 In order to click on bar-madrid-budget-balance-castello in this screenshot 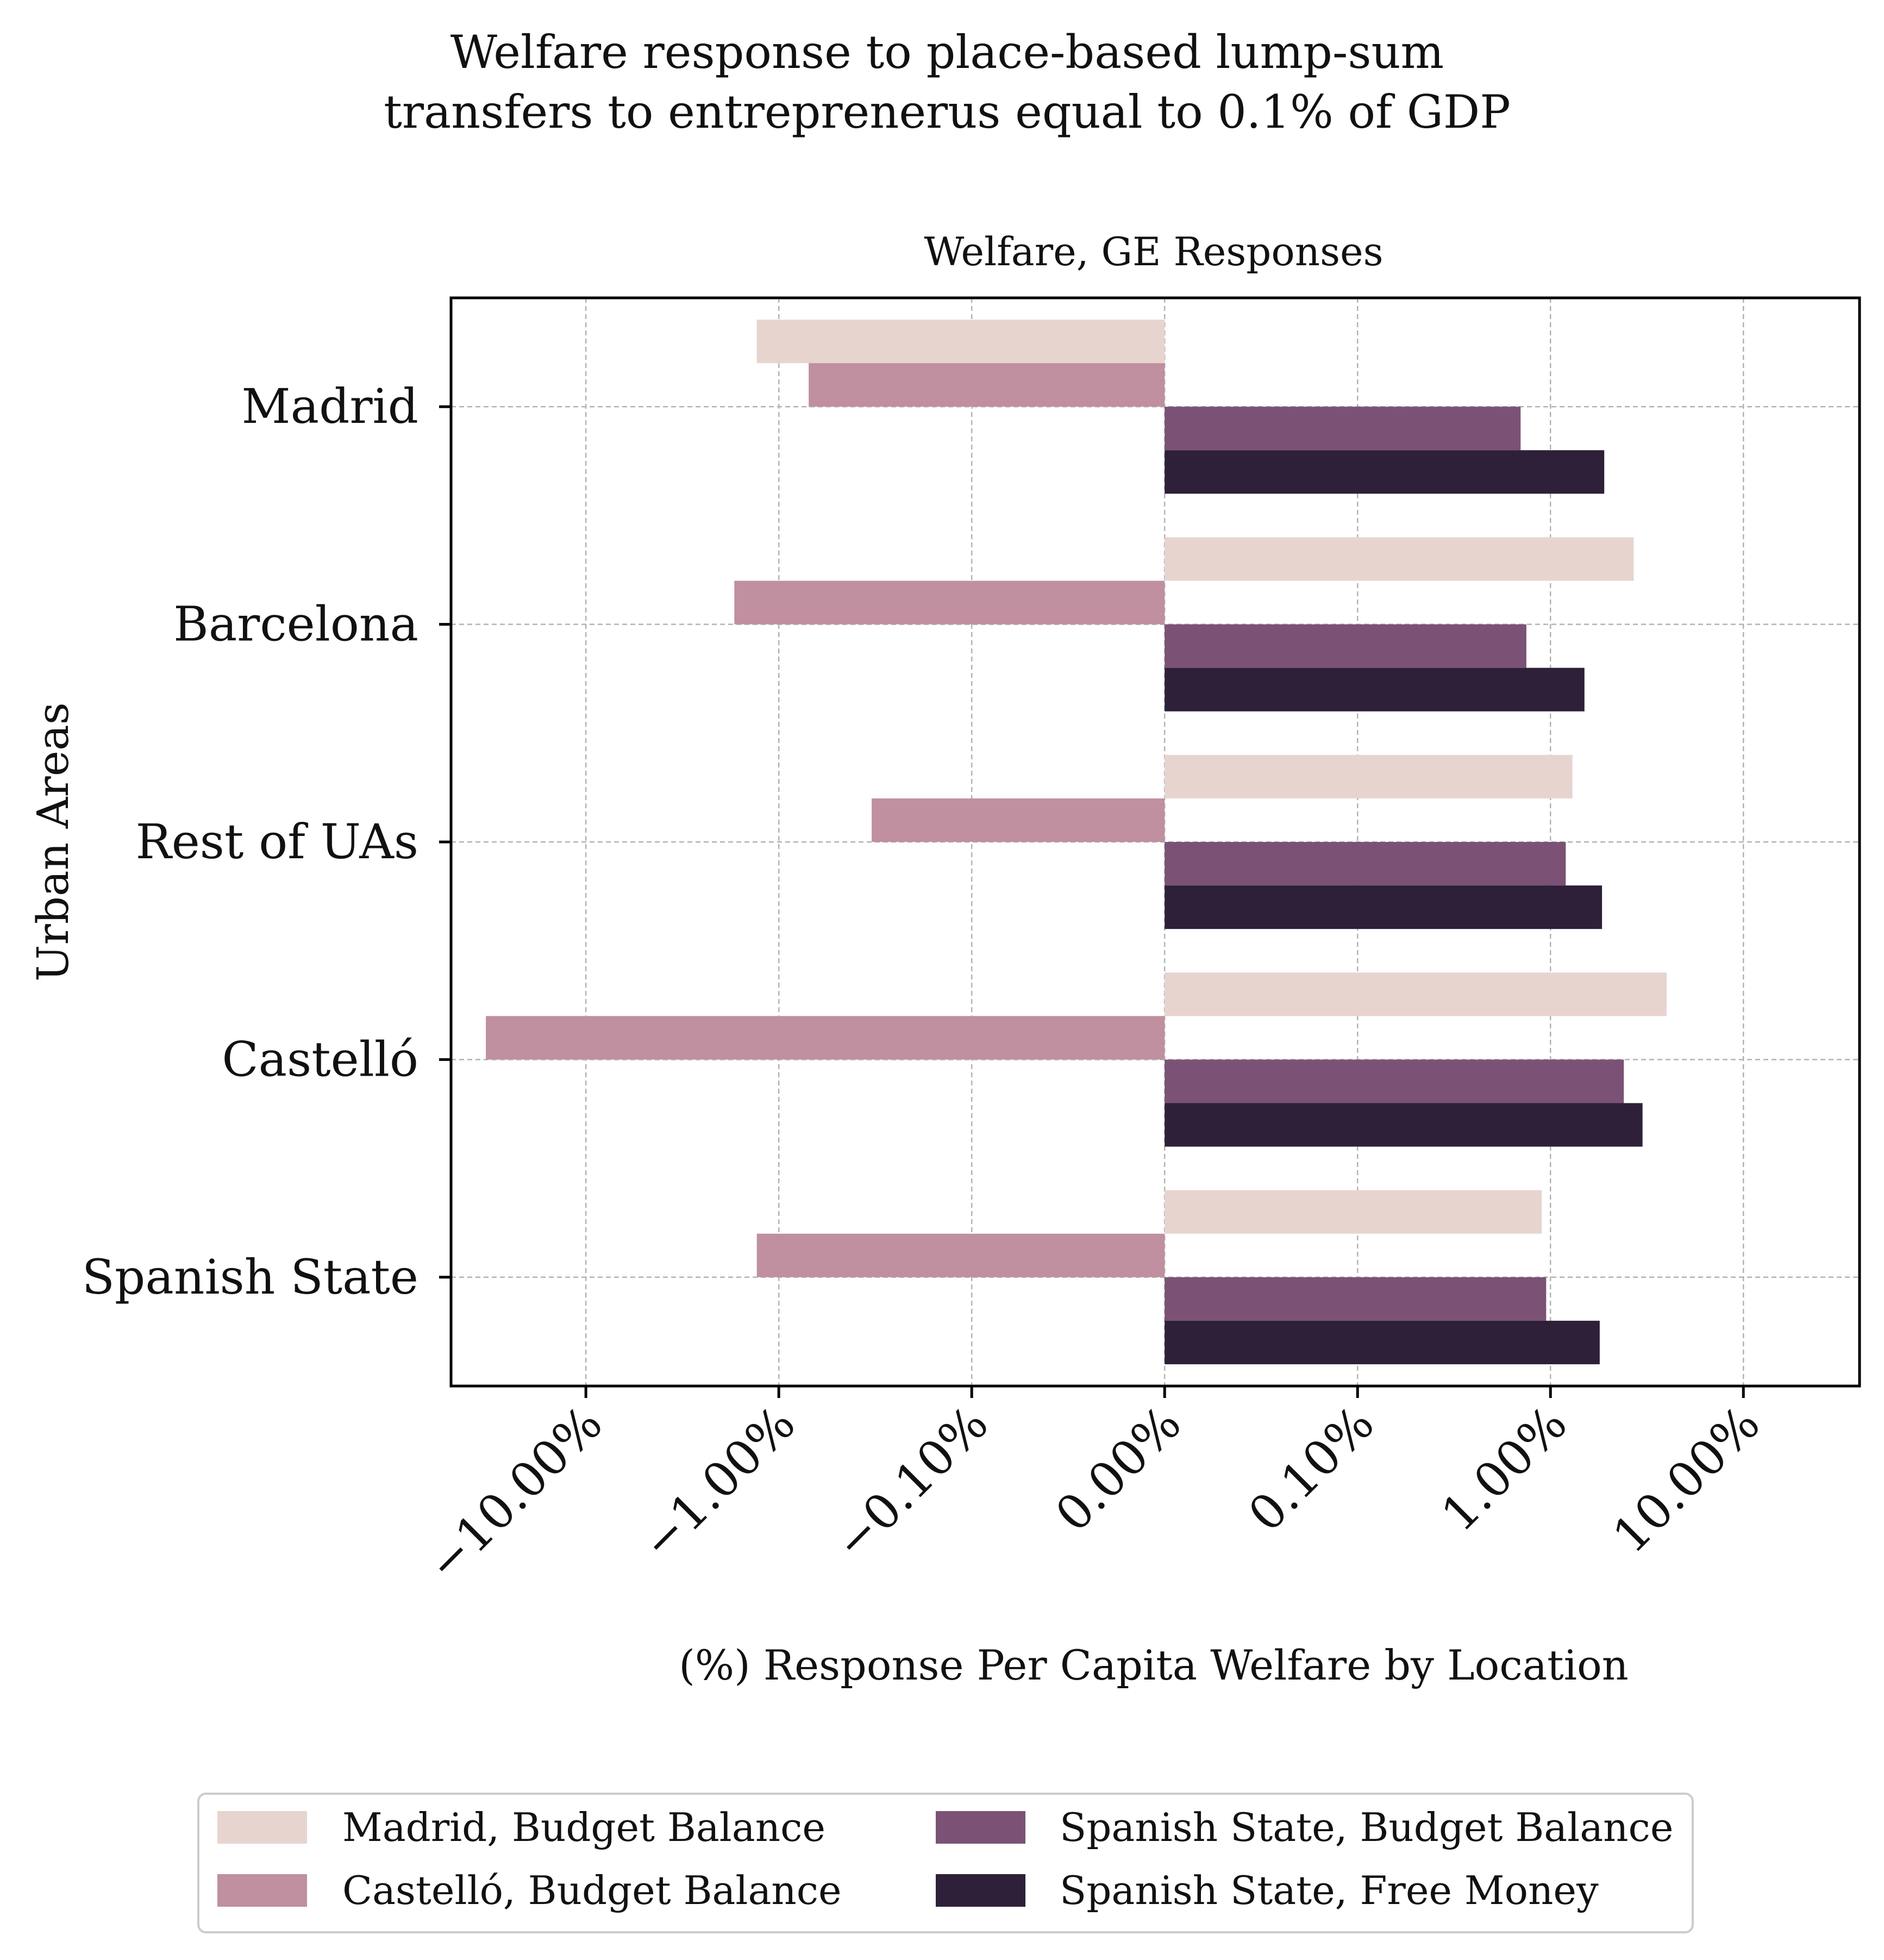, I will do `click(1416, 994)`.